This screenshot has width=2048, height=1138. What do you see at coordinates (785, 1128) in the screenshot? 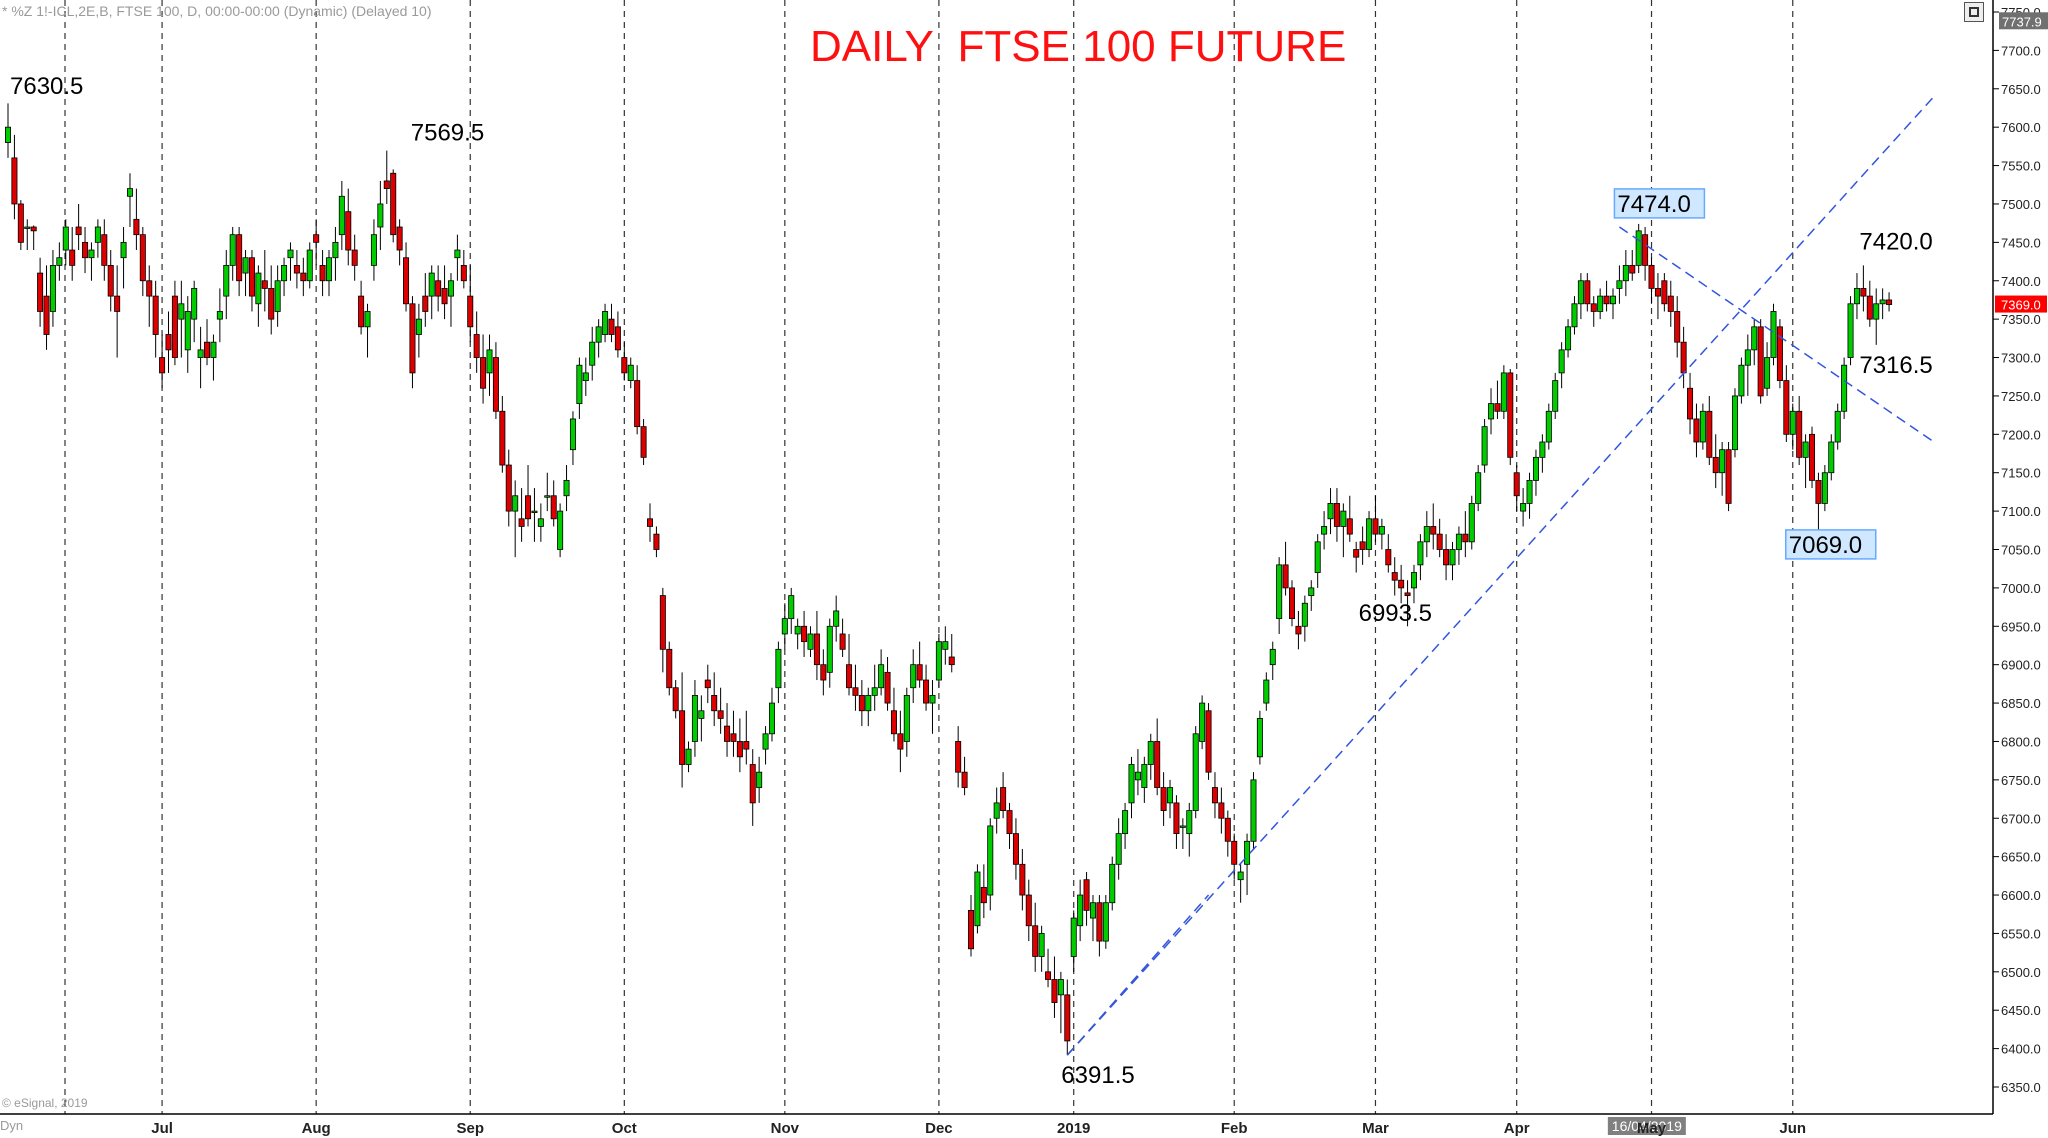
I see `x-tick-label: Nov` at bounding box center [785, 1128].